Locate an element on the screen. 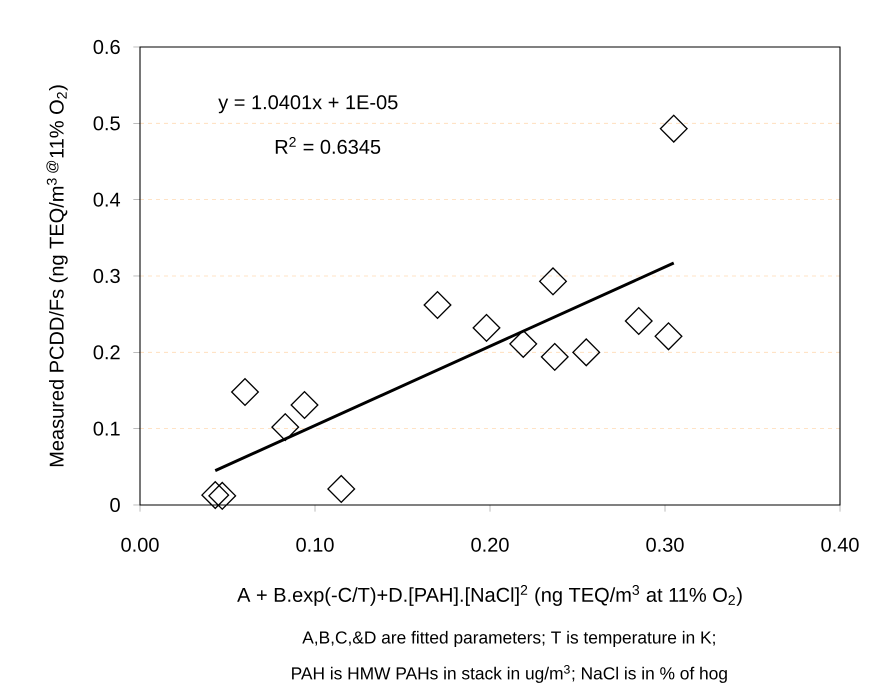 The width and height of the screenshot is (875, 684). x-tick-label: 0.30 is located at coordinates (665, 545).